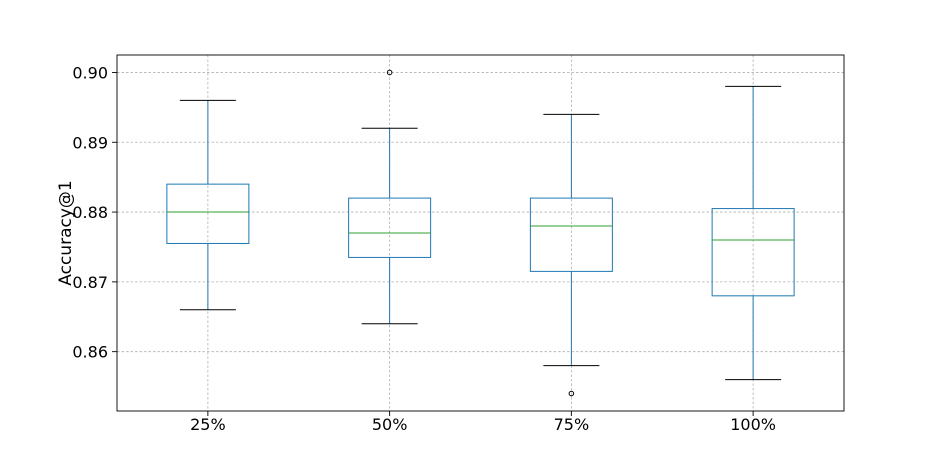 Image resolution: width=938 pixels, height=463 pixels. Describe the element at coordinates (90, 282) in the screenshot. I see `y-tick-label: 0.87` at that location.